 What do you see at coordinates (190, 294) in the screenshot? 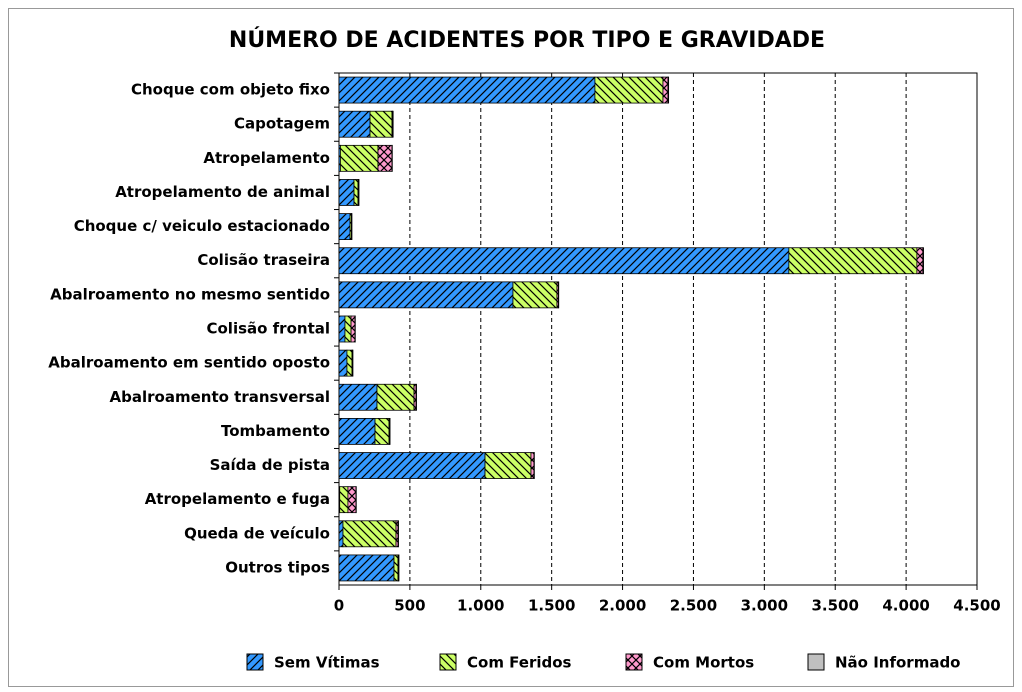
I see `y-tick-label: Abalroamento no mesmo sentido` at bounding box center [190, 294].